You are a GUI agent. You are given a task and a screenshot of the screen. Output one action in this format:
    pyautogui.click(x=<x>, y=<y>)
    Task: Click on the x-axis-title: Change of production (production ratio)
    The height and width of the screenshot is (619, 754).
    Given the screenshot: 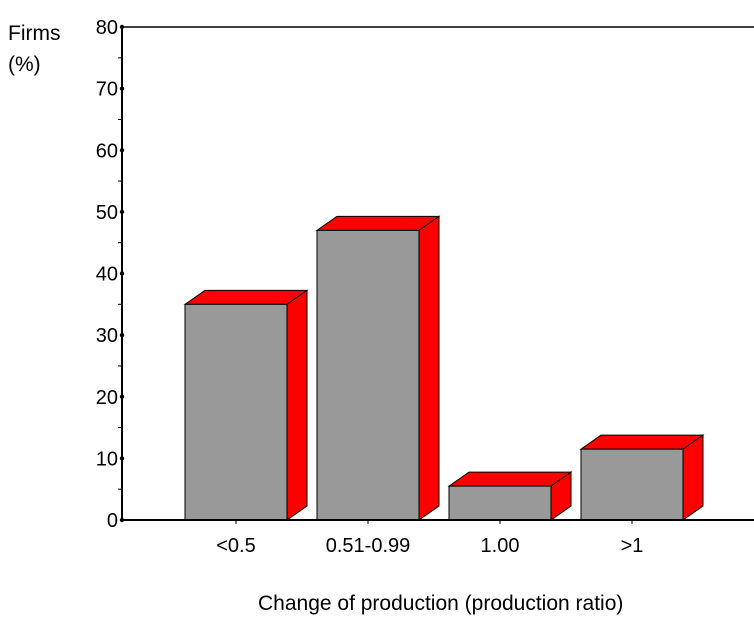 What is the action you would take?
    pyautogui.click(x=440, y=603)
    